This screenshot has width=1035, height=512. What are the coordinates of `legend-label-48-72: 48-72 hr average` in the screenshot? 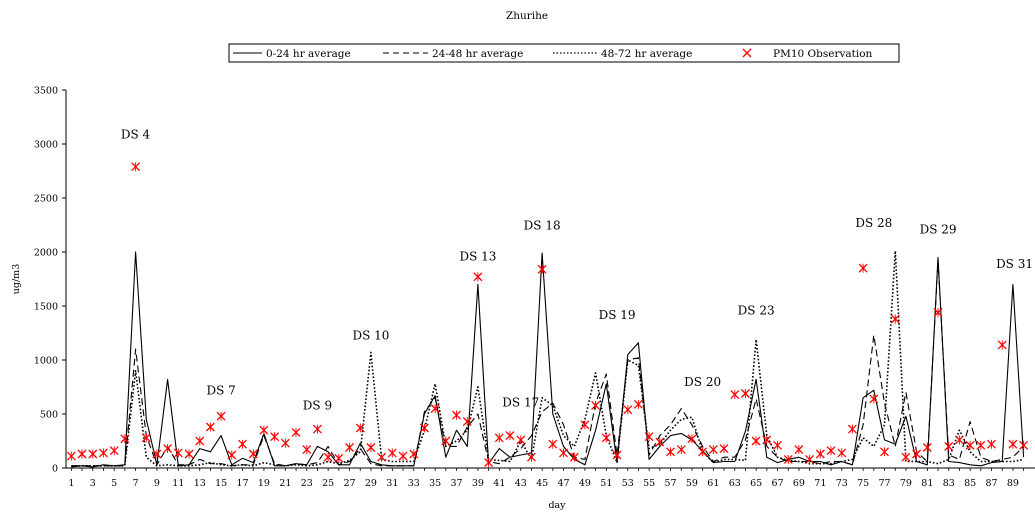 It's located at (646, 54).